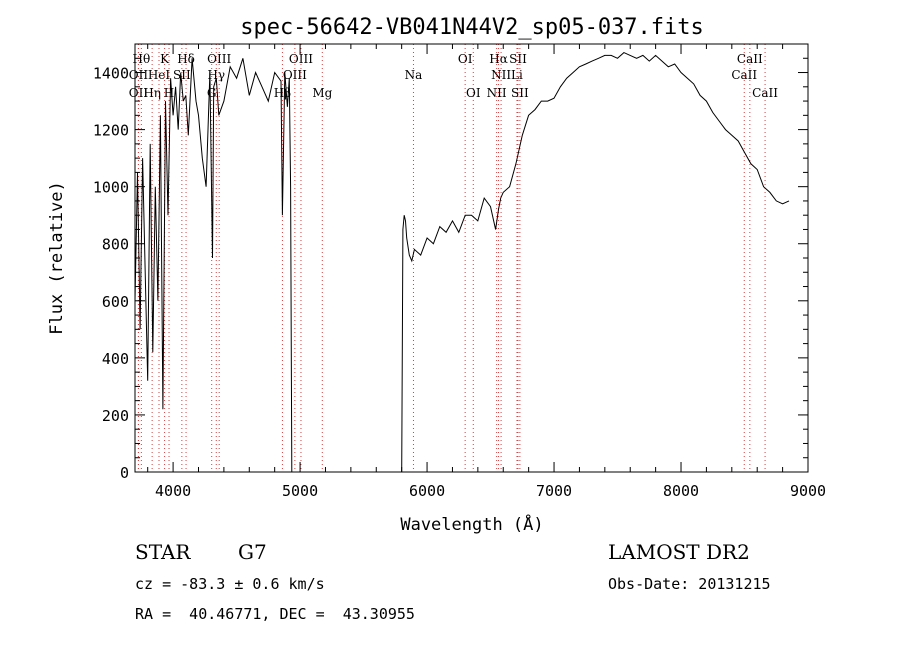 Image resolution: width=900 pixels, height=650 pixels. What do you see at coordinates (169, 93) in the screenshot?
I see `line-label: H` at bounding box center [169, 93].